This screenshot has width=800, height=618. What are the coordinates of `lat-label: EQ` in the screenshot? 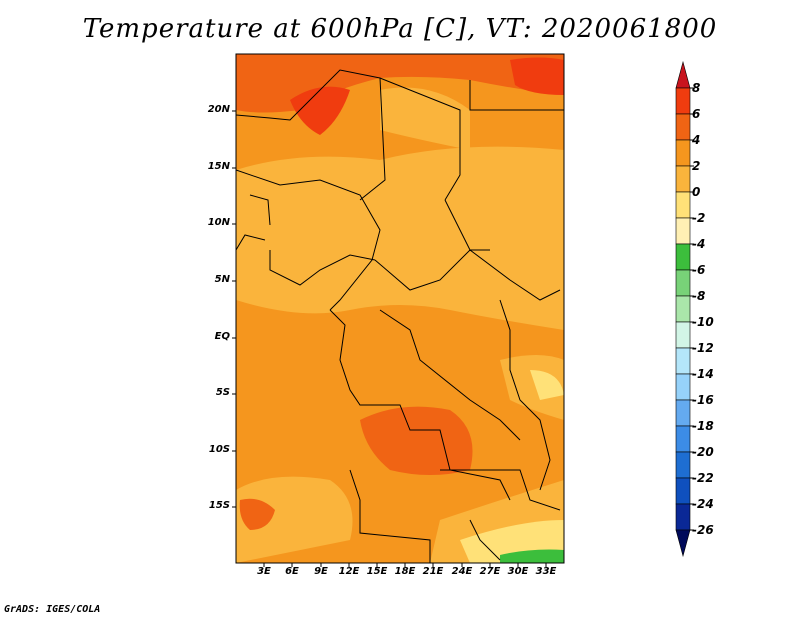 It's located at (222, 336).